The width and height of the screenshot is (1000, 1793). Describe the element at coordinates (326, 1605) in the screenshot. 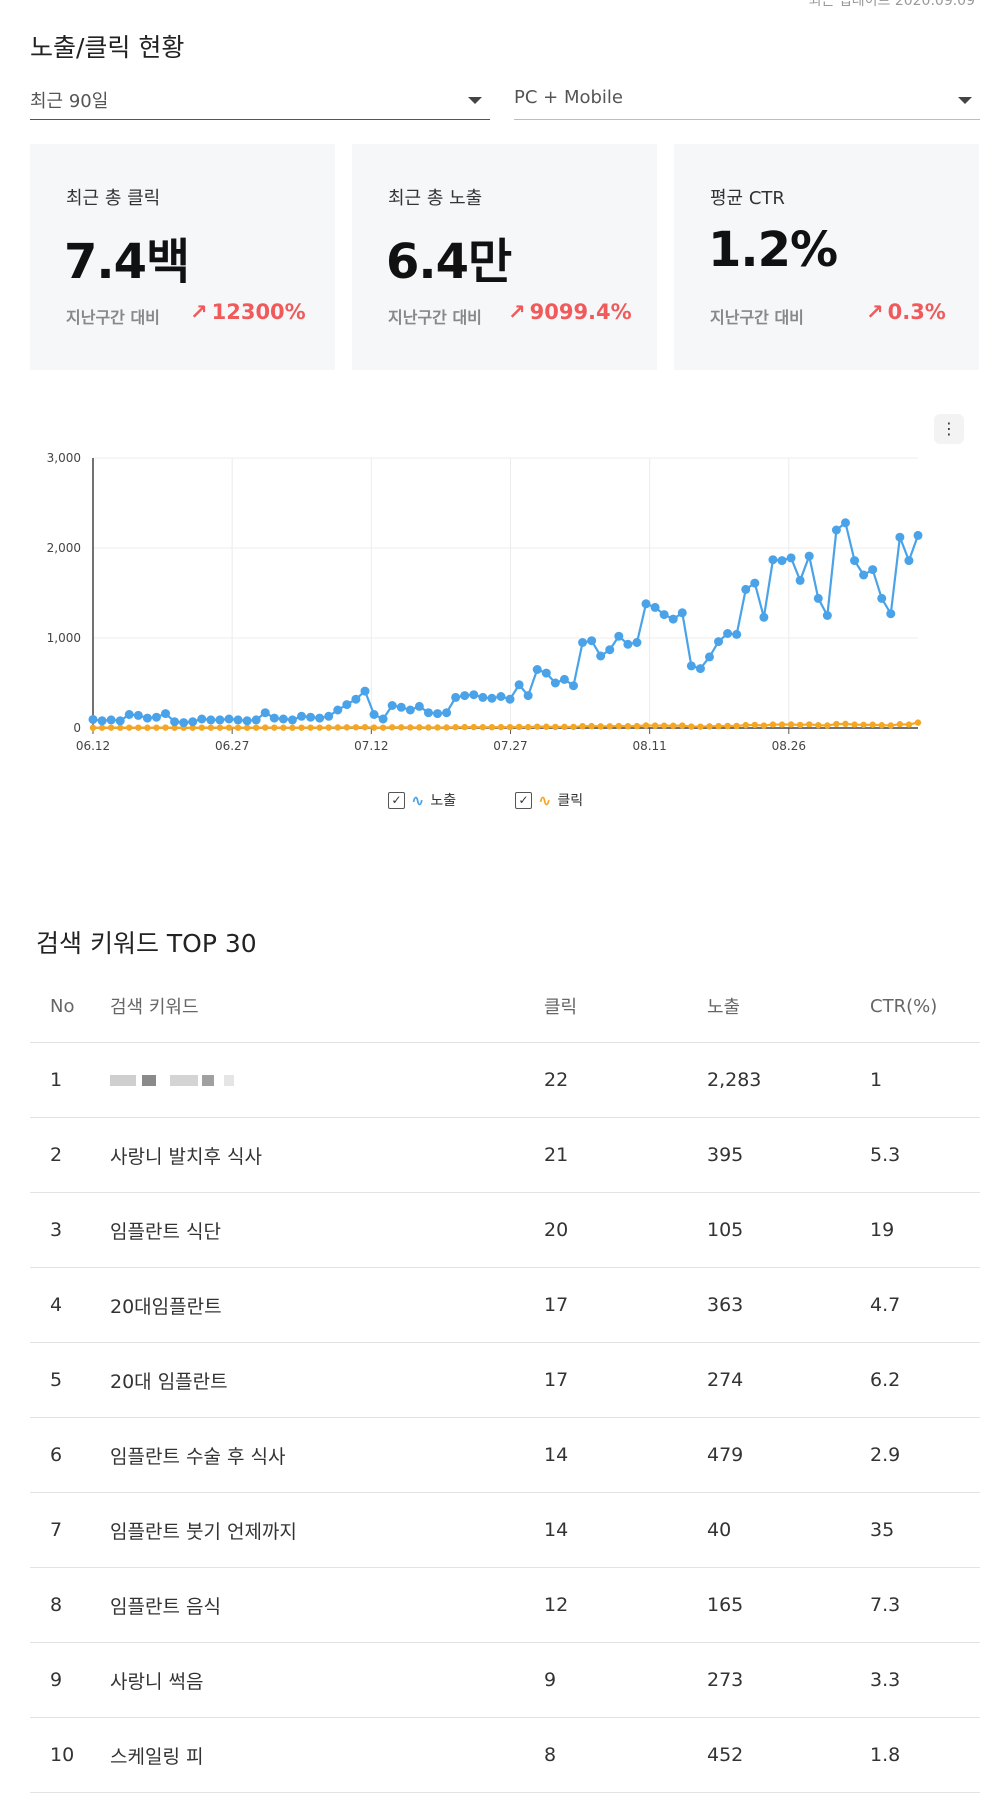

I see `cell-keyword: 임플란트 음식` at that location.